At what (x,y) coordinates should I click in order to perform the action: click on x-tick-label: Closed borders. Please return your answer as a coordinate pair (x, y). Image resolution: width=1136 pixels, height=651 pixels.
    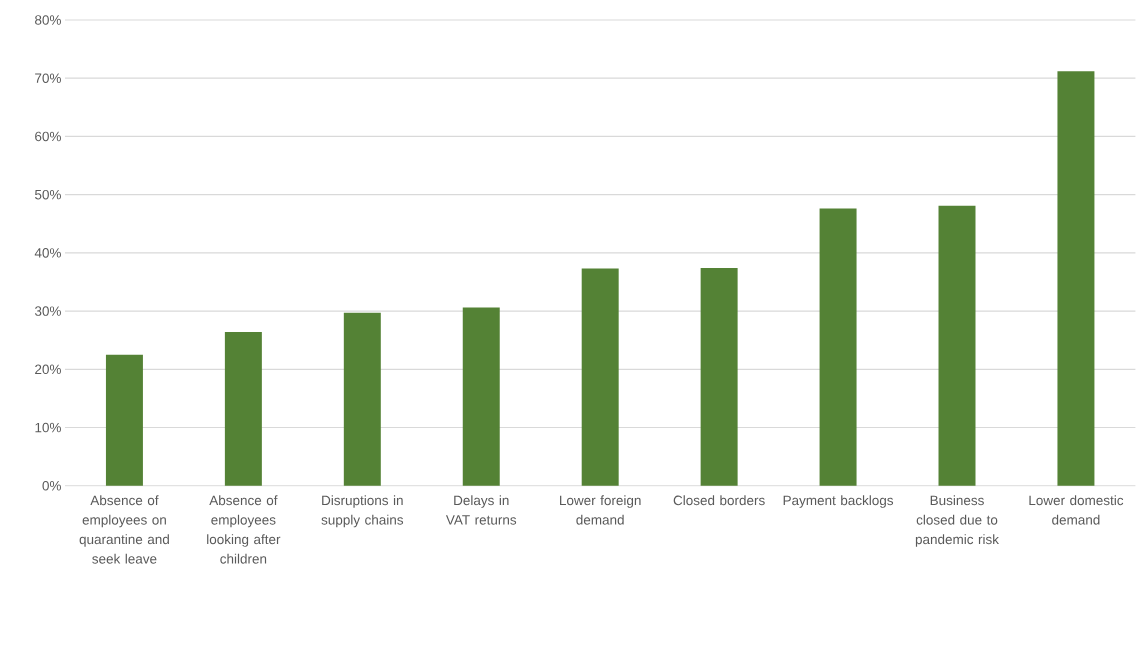
    Looking at the image, I should click on (719, 500).